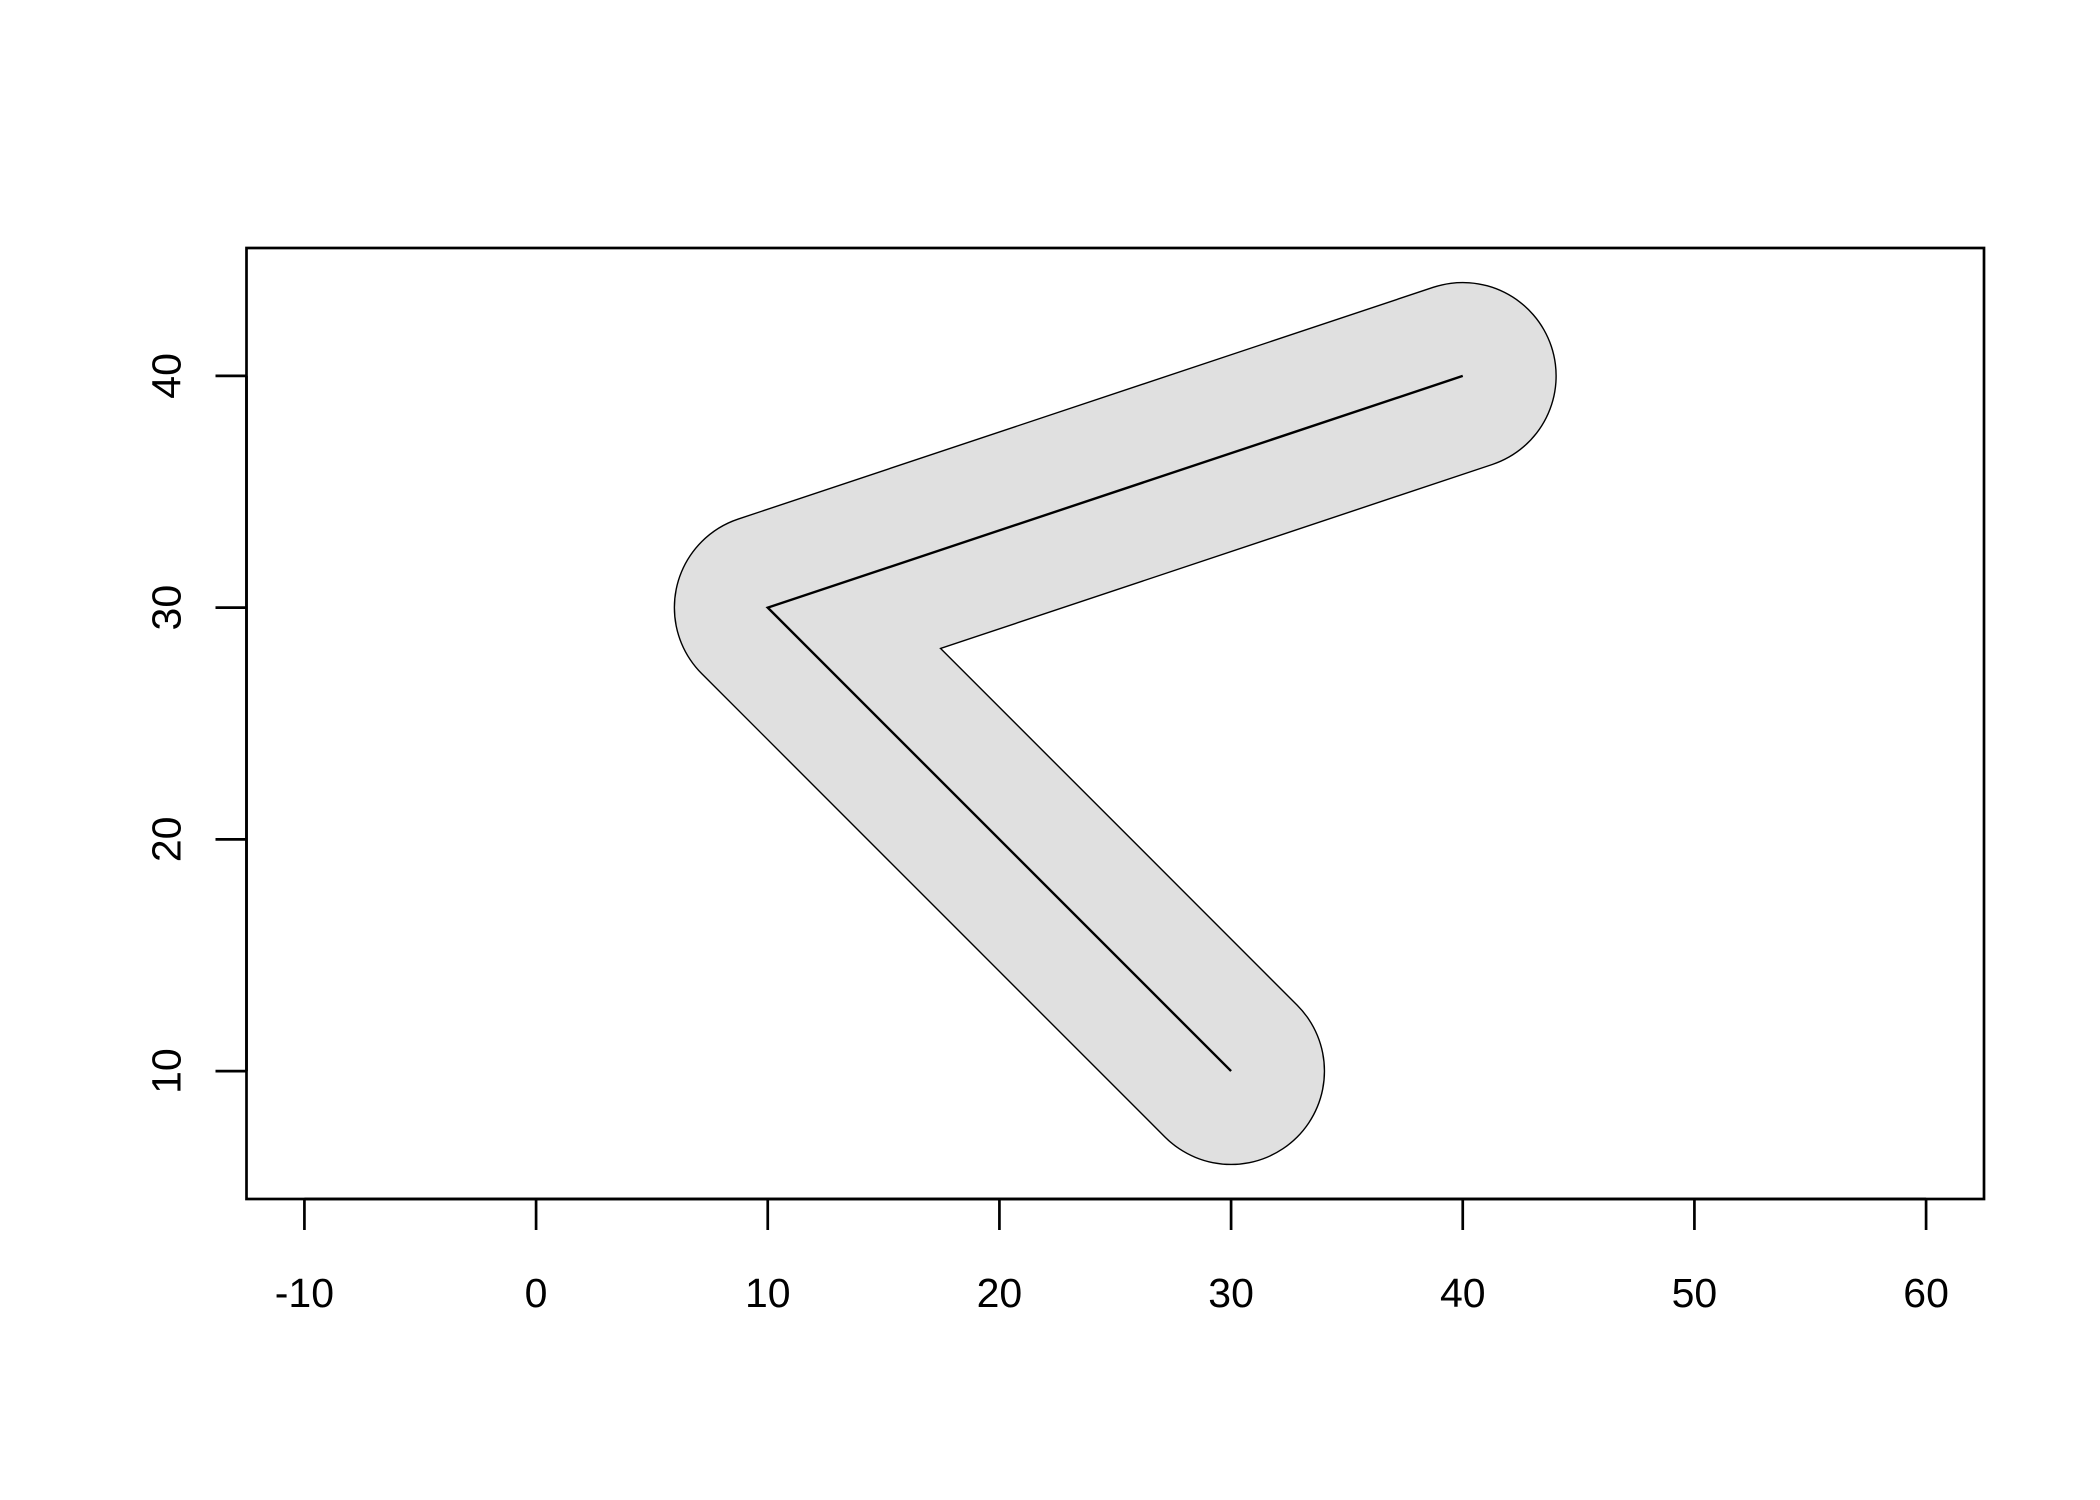 The image size is (2100, 1500). I want to click on y-tick-label: 10, so click(167, 1071).